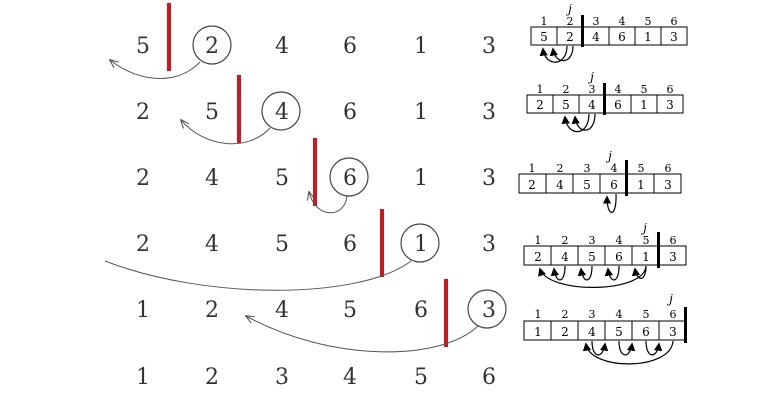 The width and height of the screenshot is (763, 407). I want to click on index-label: 2, so click(565, 240).